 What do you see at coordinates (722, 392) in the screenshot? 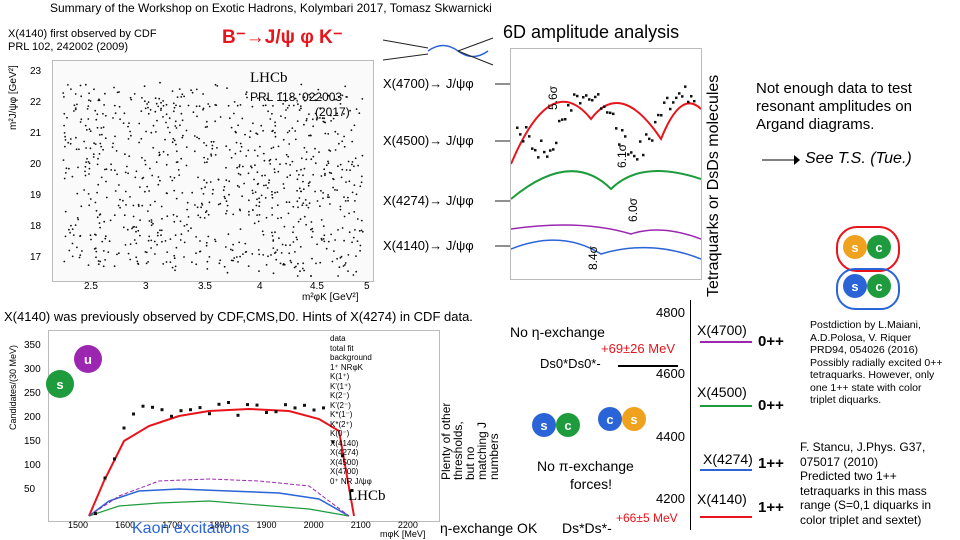
I see `level-x4500: X(4500)` at bounding box center [722, 392].